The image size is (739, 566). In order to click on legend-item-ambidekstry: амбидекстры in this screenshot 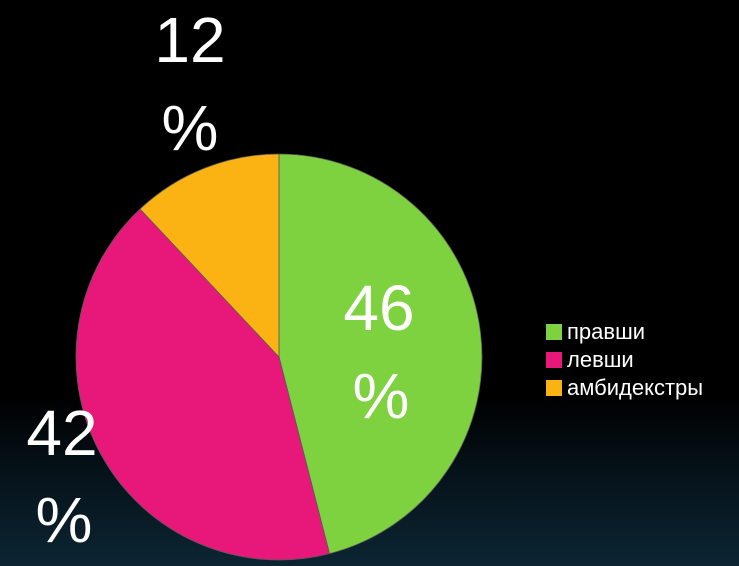, I will do `click(624, 388)`.